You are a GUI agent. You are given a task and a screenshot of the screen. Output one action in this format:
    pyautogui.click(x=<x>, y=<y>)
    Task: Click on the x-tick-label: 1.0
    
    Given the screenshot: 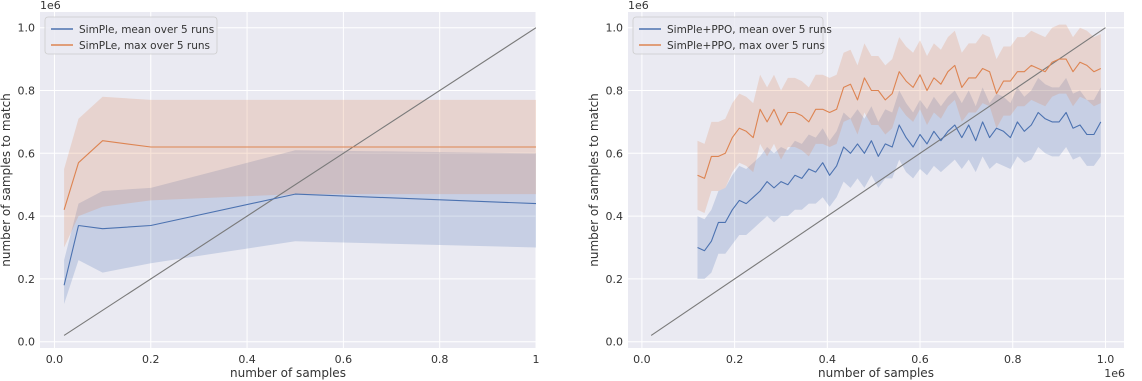 What is the action you would take?
    pyautogui.click(x=1106, y=359)
    